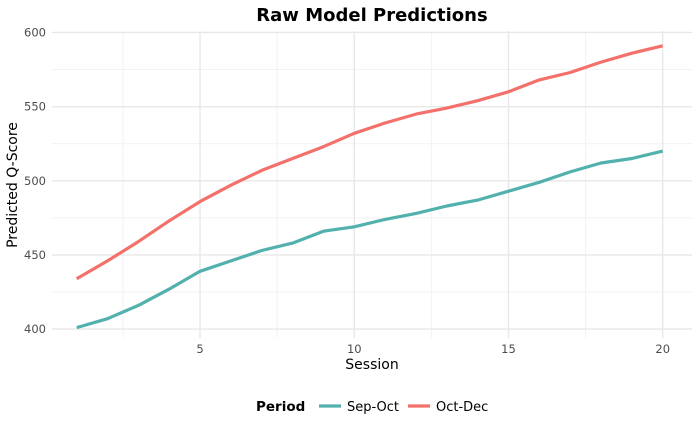  Describe the element at coordinates (199, 349) in the screenshot. I see `x-tick-label: 5` at that location.